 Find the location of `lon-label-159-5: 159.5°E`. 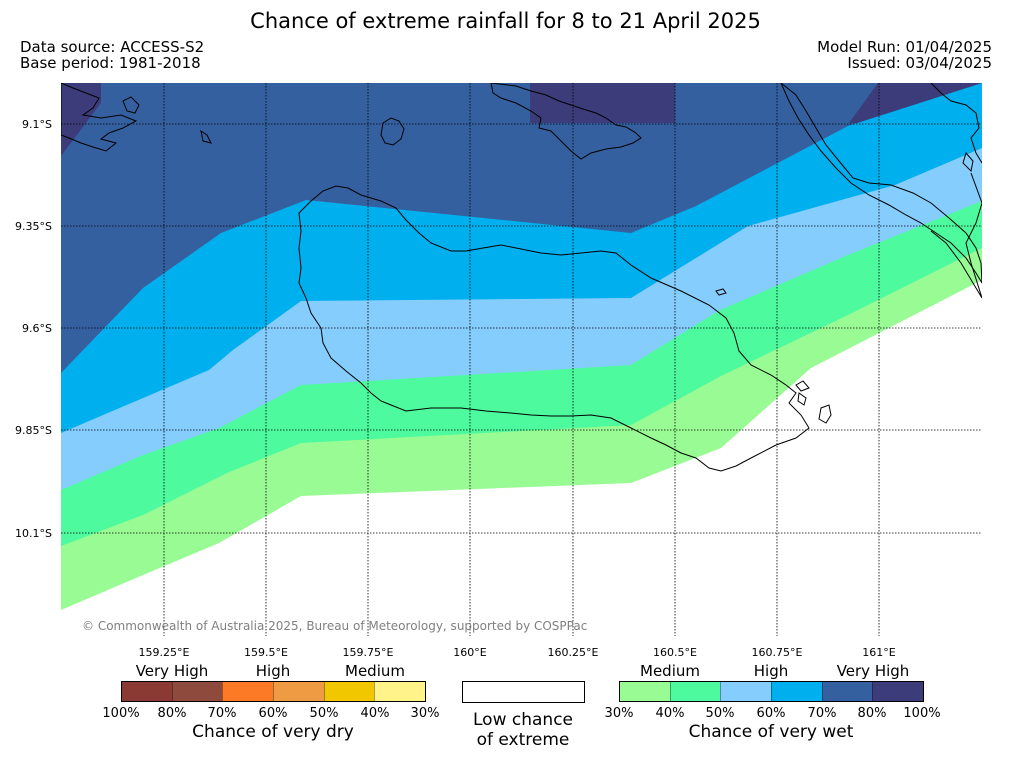

lon-label-159-5: 159.5°E is located at coordinates (266, 652).